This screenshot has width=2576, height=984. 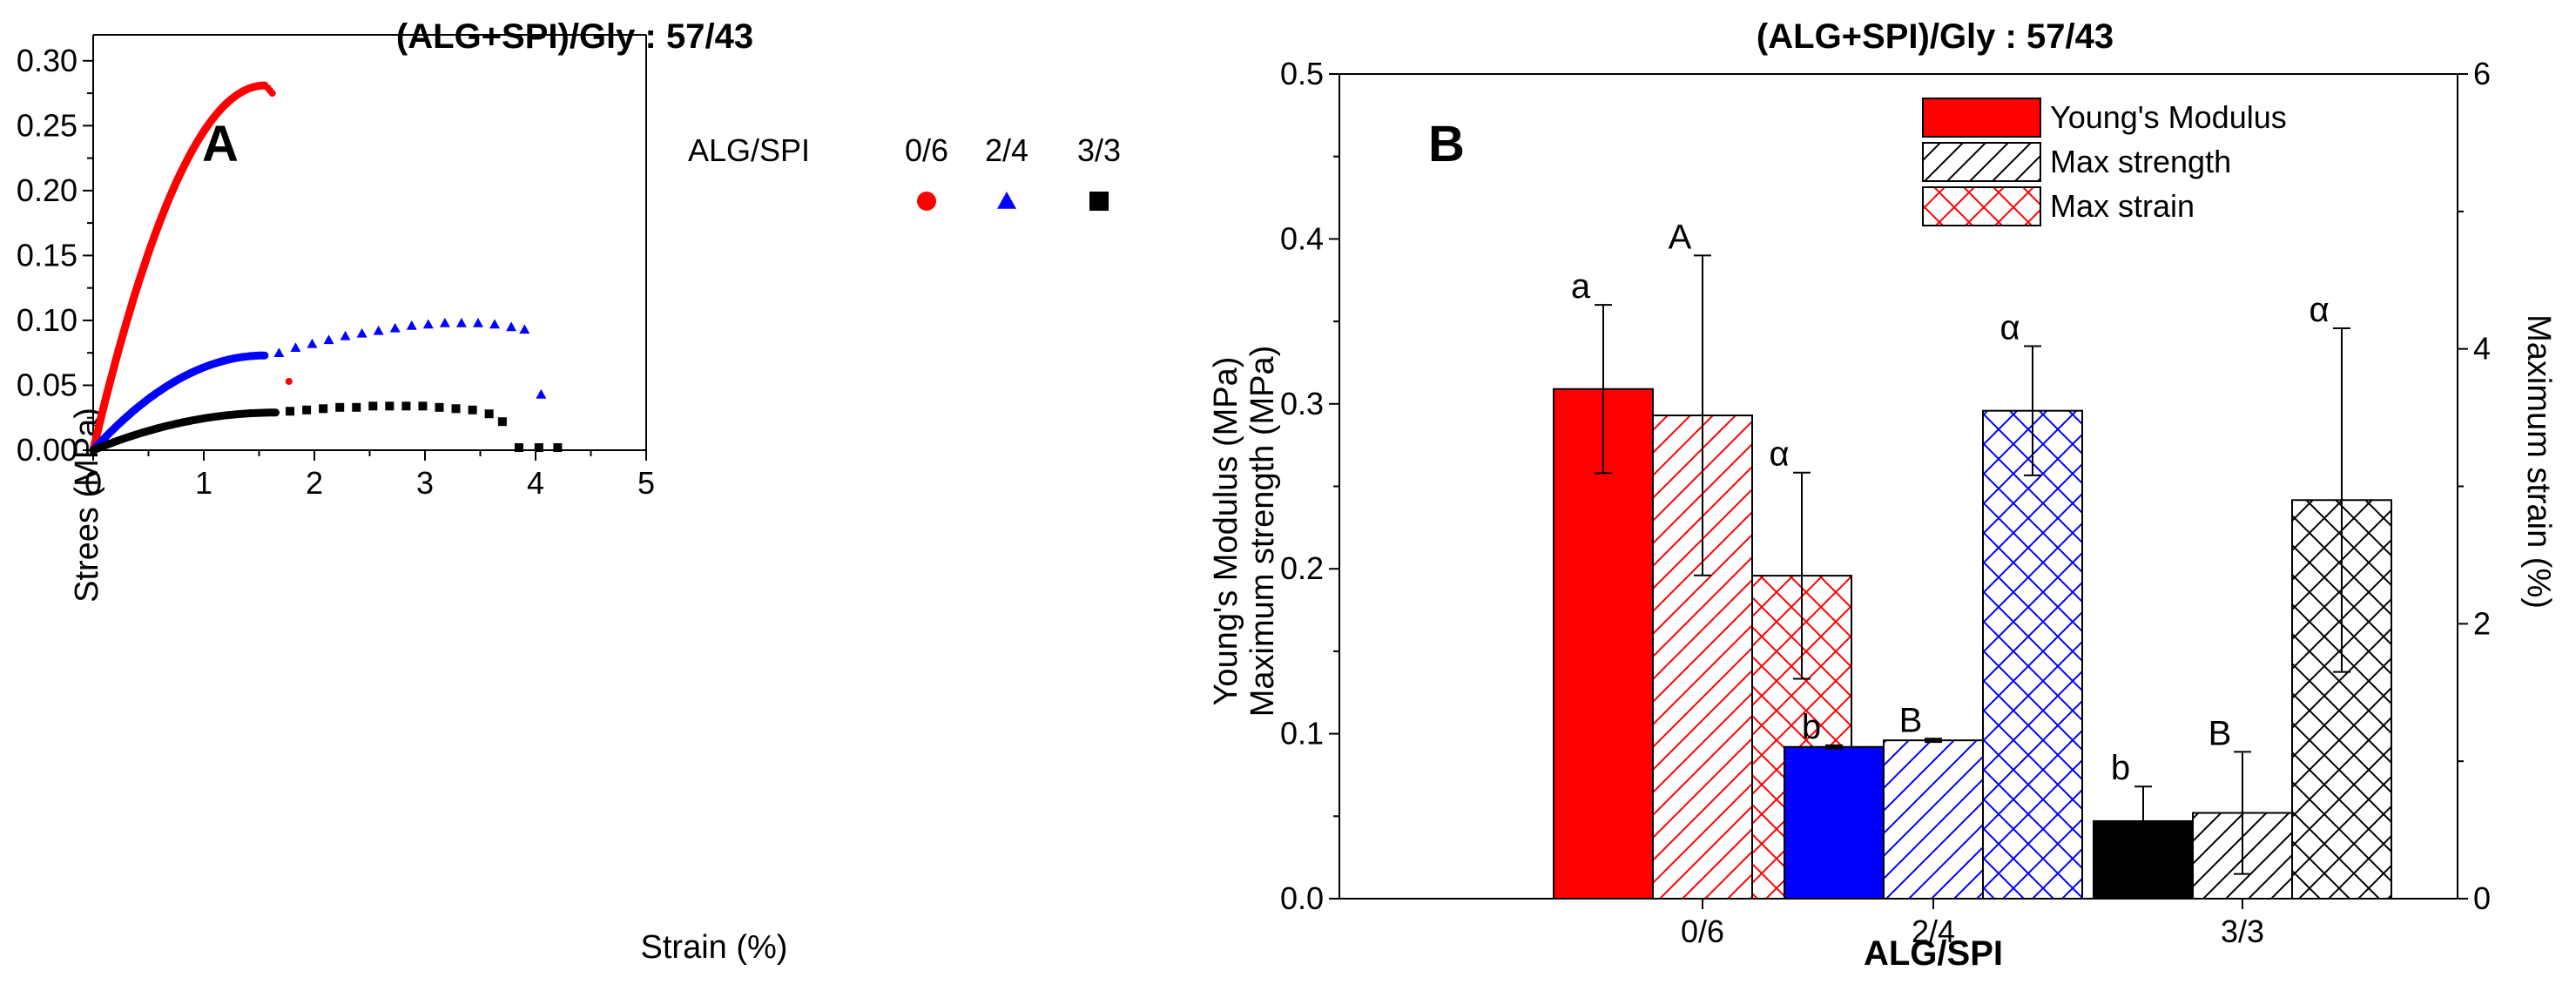 What do you see at coordinates (47, 190) in the screenshot?
I see `panel-a-y-tick-label: 0.20` at bounding box center [47, 190].